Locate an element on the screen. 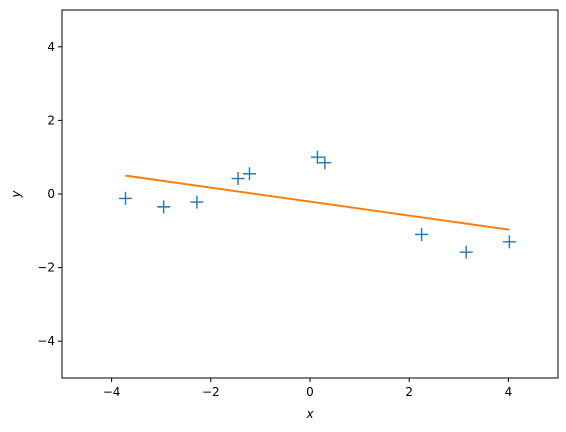 The height and width of the screenshot is (432, 566). x-axis-label: x is located at coordinates (309, 414).